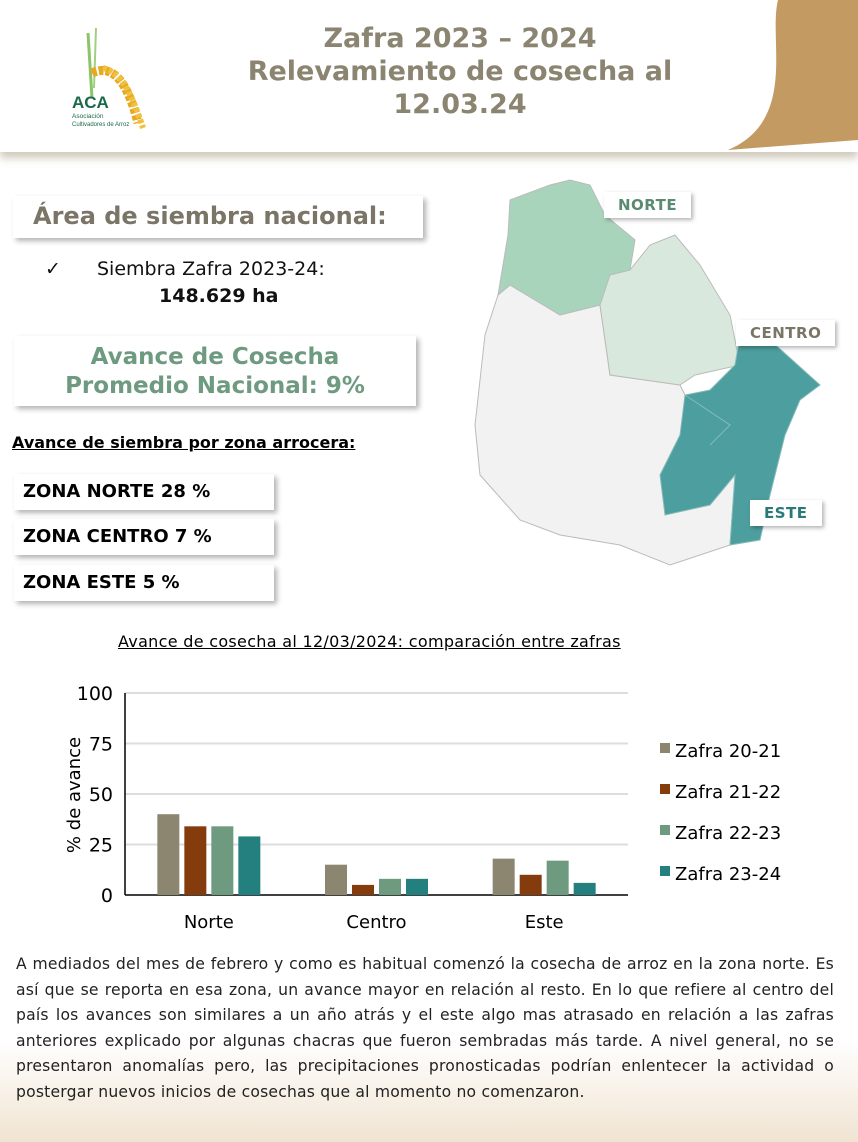  Describe the element at coordinates (215, 371) in the screenshot. I see `avance-nacional: Avance de Cosecha Promedio Nacional: 9%` at that location.